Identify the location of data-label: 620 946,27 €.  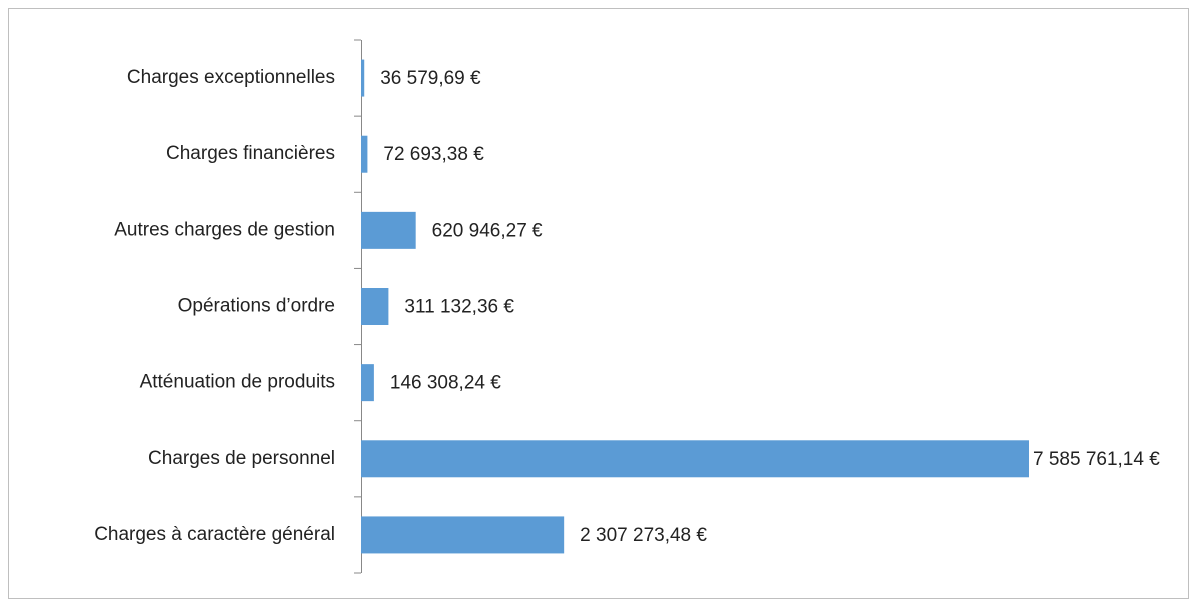
(487, 230).